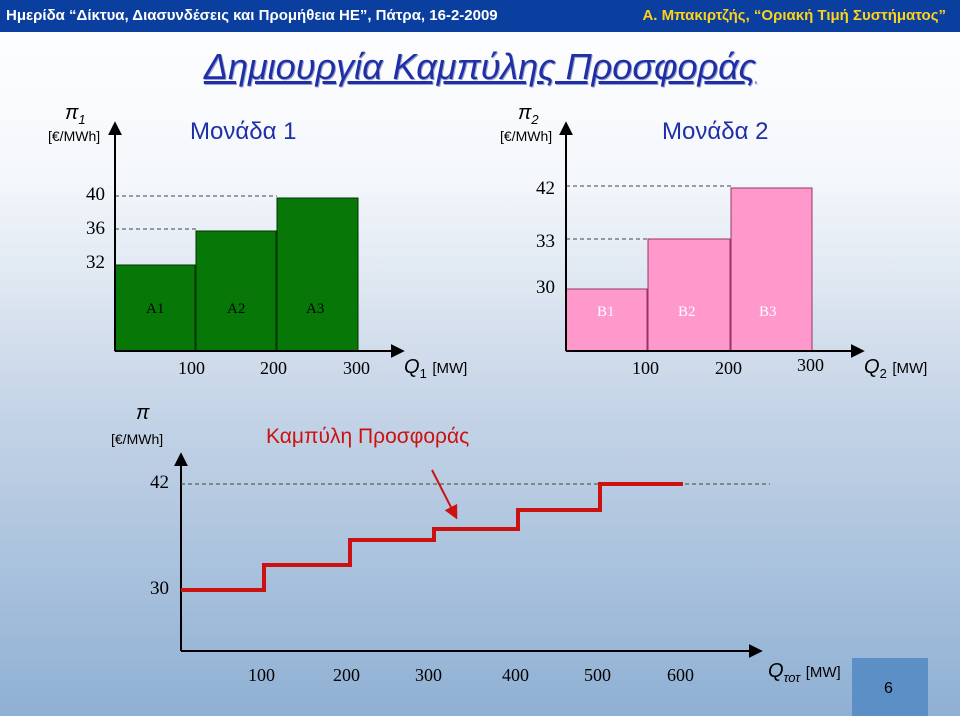  Describe the element at coordinates (315, 309) in the screenshot. I see `block-a3-label: A3` at that location.